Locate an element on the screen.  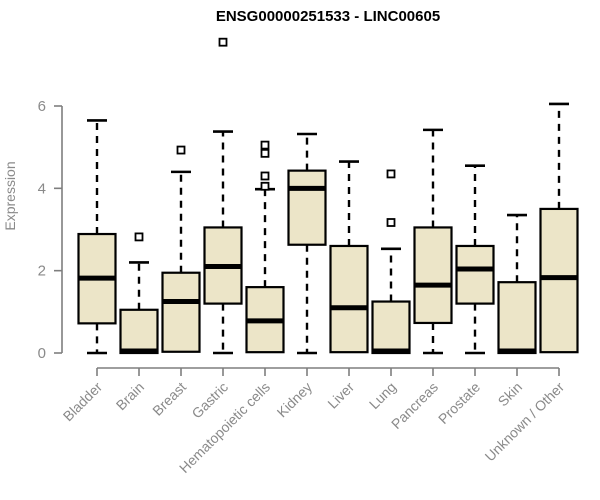
boxplot-skin is located at coordinates (517, 284).